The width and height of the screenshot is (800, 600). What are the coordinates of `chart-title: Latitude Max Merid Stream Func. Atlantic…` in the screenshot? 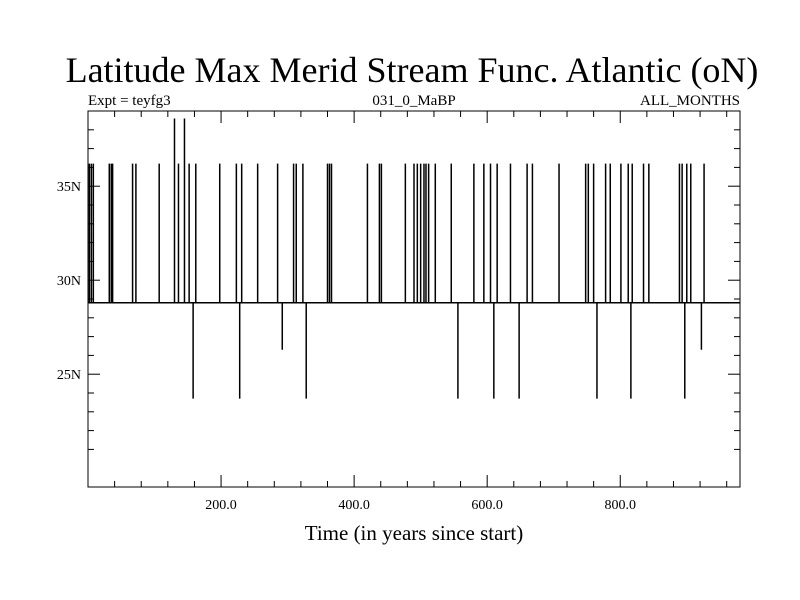 It's located at (412, 70).